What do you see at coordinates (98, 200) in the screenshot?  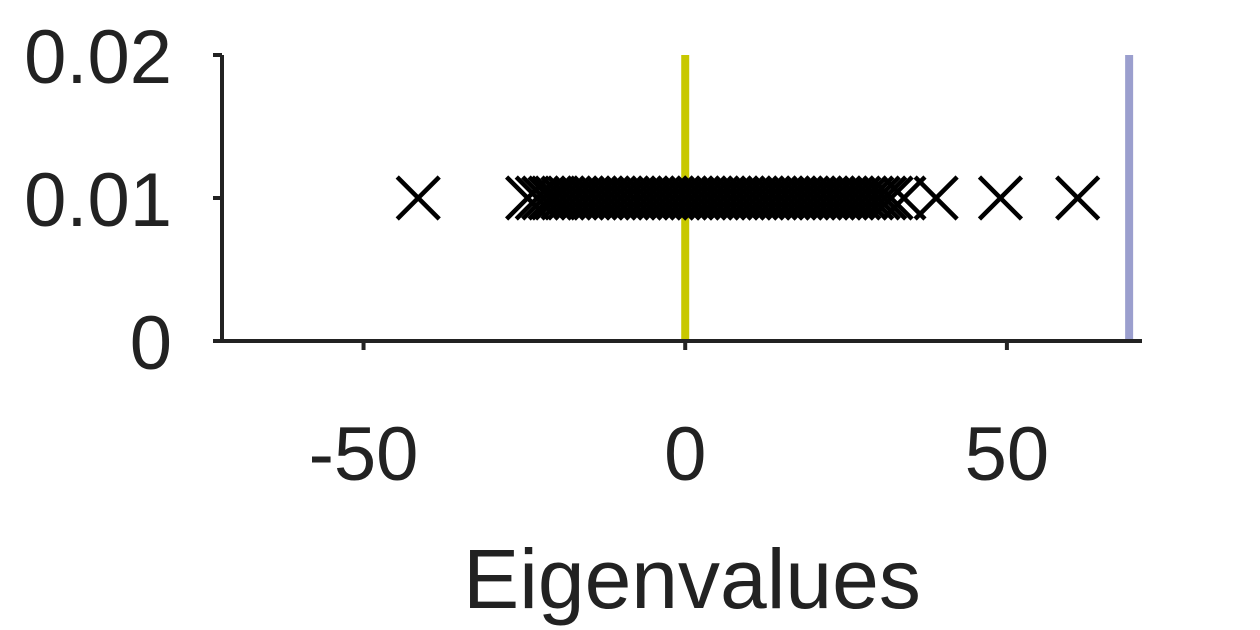 I see `y-tick-label: 0.01` at bounding box center [98, 200].